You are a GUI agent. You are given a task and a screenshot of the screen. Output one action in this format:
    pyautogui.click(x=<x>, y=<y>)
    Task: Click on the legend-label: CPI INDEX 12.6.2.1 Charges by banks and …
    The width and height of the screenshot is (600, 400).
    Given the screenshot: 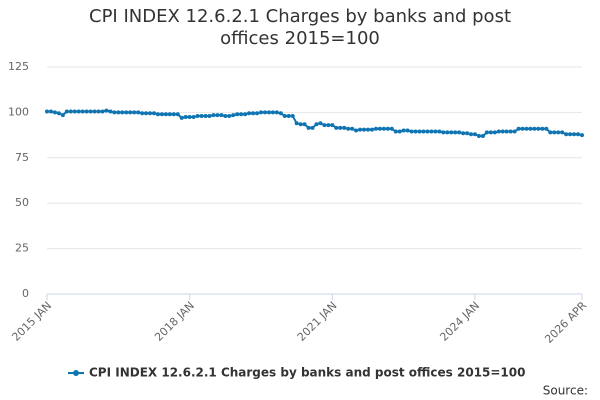 What is the action you would take?
    pyautogui.click(x=307, y=373)
    